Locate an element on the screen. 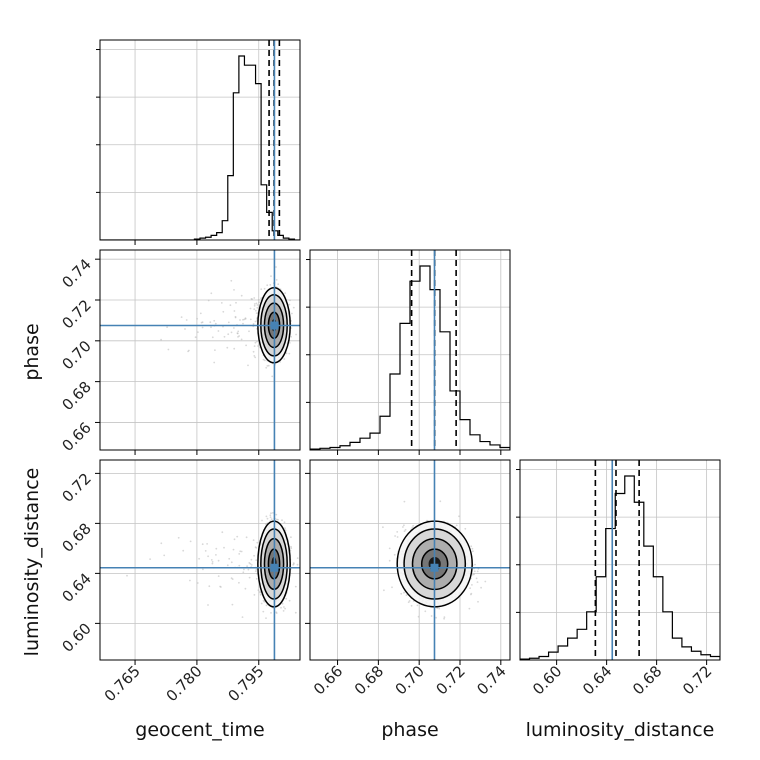 This screenshot has width=760, height=760. hist-panel-phase is located at coordinates (408, 350).